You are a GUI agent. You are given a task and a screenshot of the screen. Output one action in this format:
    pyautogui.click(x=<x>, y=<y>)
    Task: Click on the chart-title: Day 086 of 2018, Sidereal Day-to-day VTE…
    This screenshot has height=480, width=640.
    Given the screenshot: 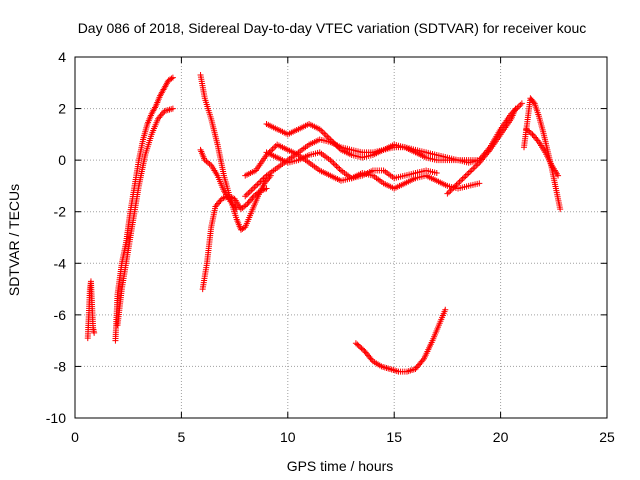 What is the action you would take?
    pyautogui.click(x=332, y=28)
    